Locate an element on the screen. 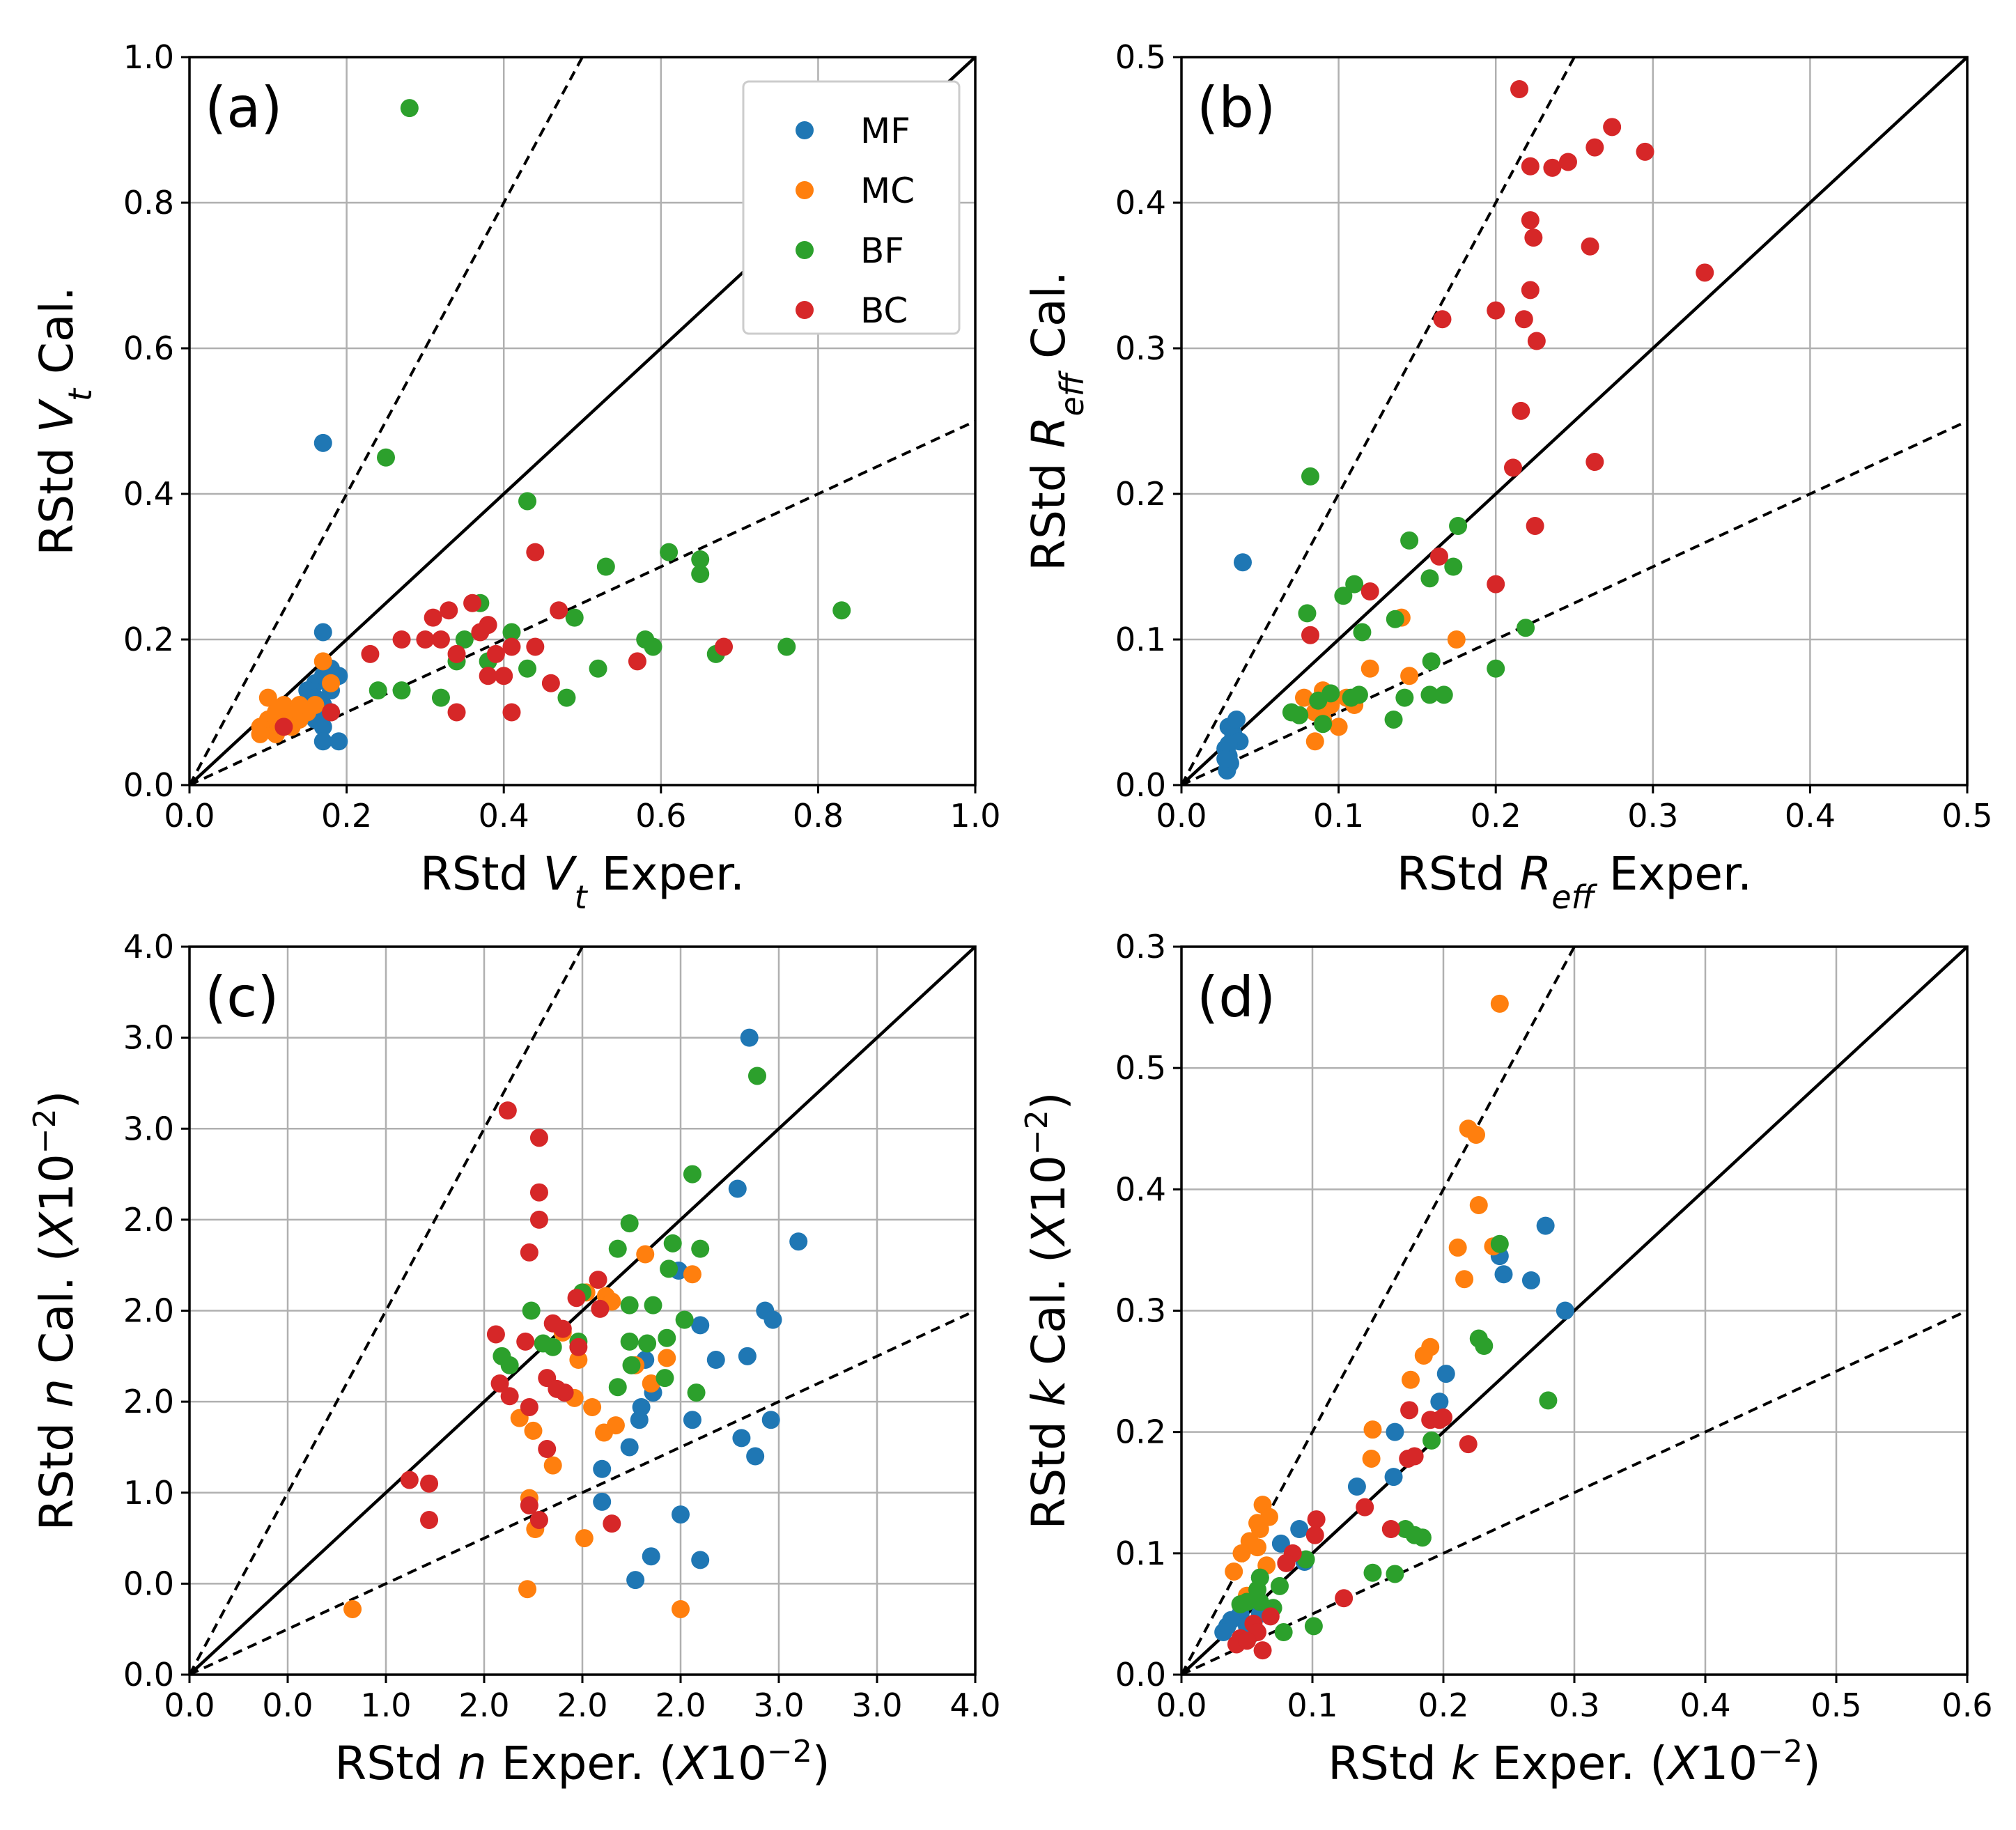  legend-label-bc: BC is located at coordinates (884, 310).